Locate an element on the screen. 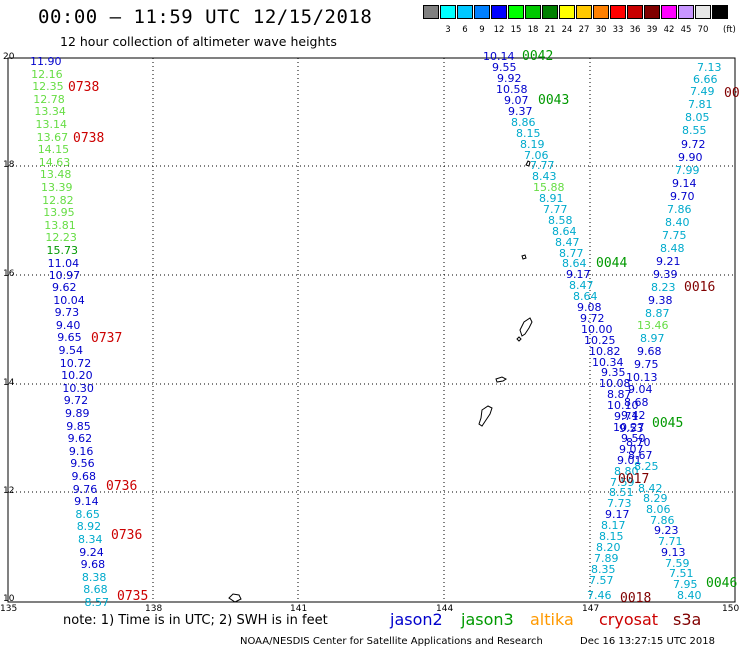 The height and width of the screenshot is (650, 740). wave-height-value: 9.24 is located at coordinates (91, 552).